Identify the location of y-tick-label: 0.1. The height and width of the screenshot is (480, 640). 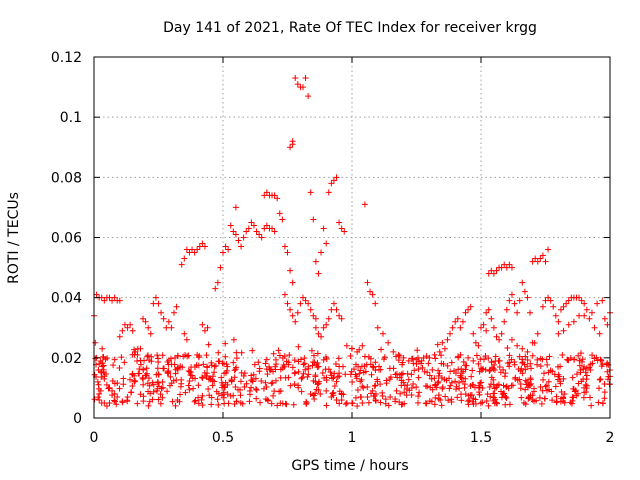
(71, 118).